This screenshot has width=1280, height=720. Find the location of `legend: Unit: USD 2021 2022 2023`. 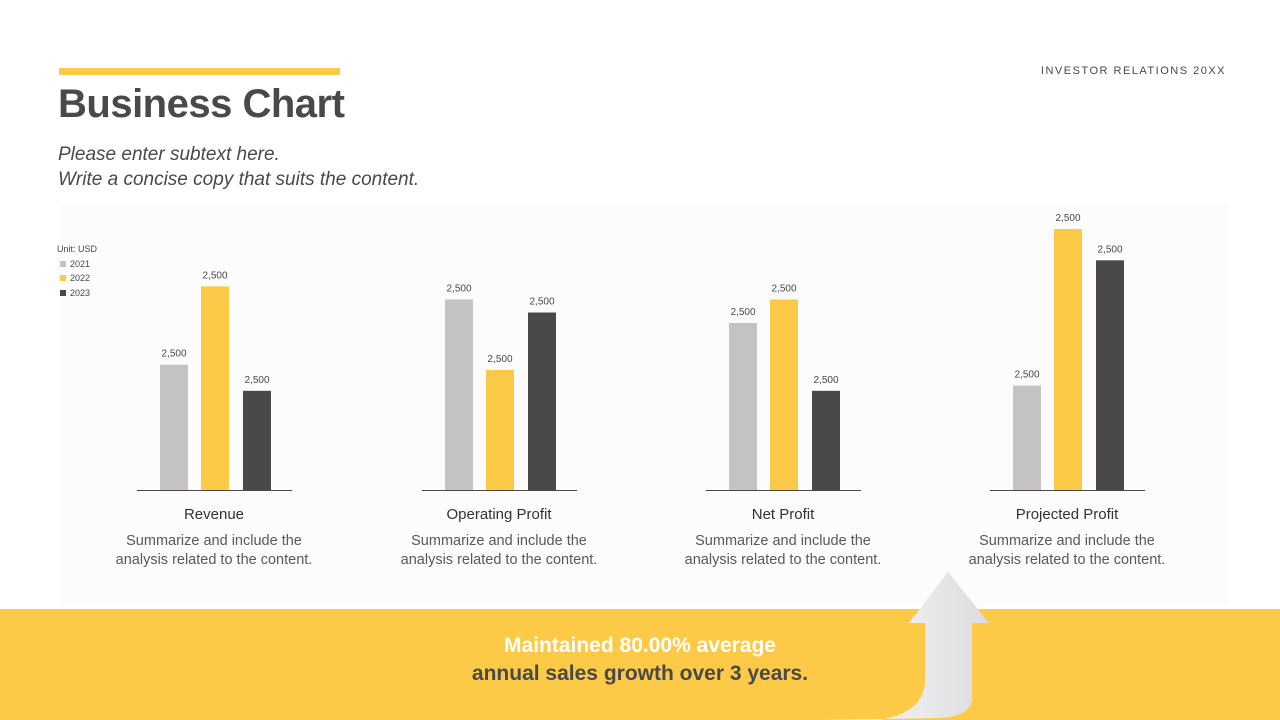

legend: Unit: USD 2021 2022 2023 is located at coordinates (77, 271).